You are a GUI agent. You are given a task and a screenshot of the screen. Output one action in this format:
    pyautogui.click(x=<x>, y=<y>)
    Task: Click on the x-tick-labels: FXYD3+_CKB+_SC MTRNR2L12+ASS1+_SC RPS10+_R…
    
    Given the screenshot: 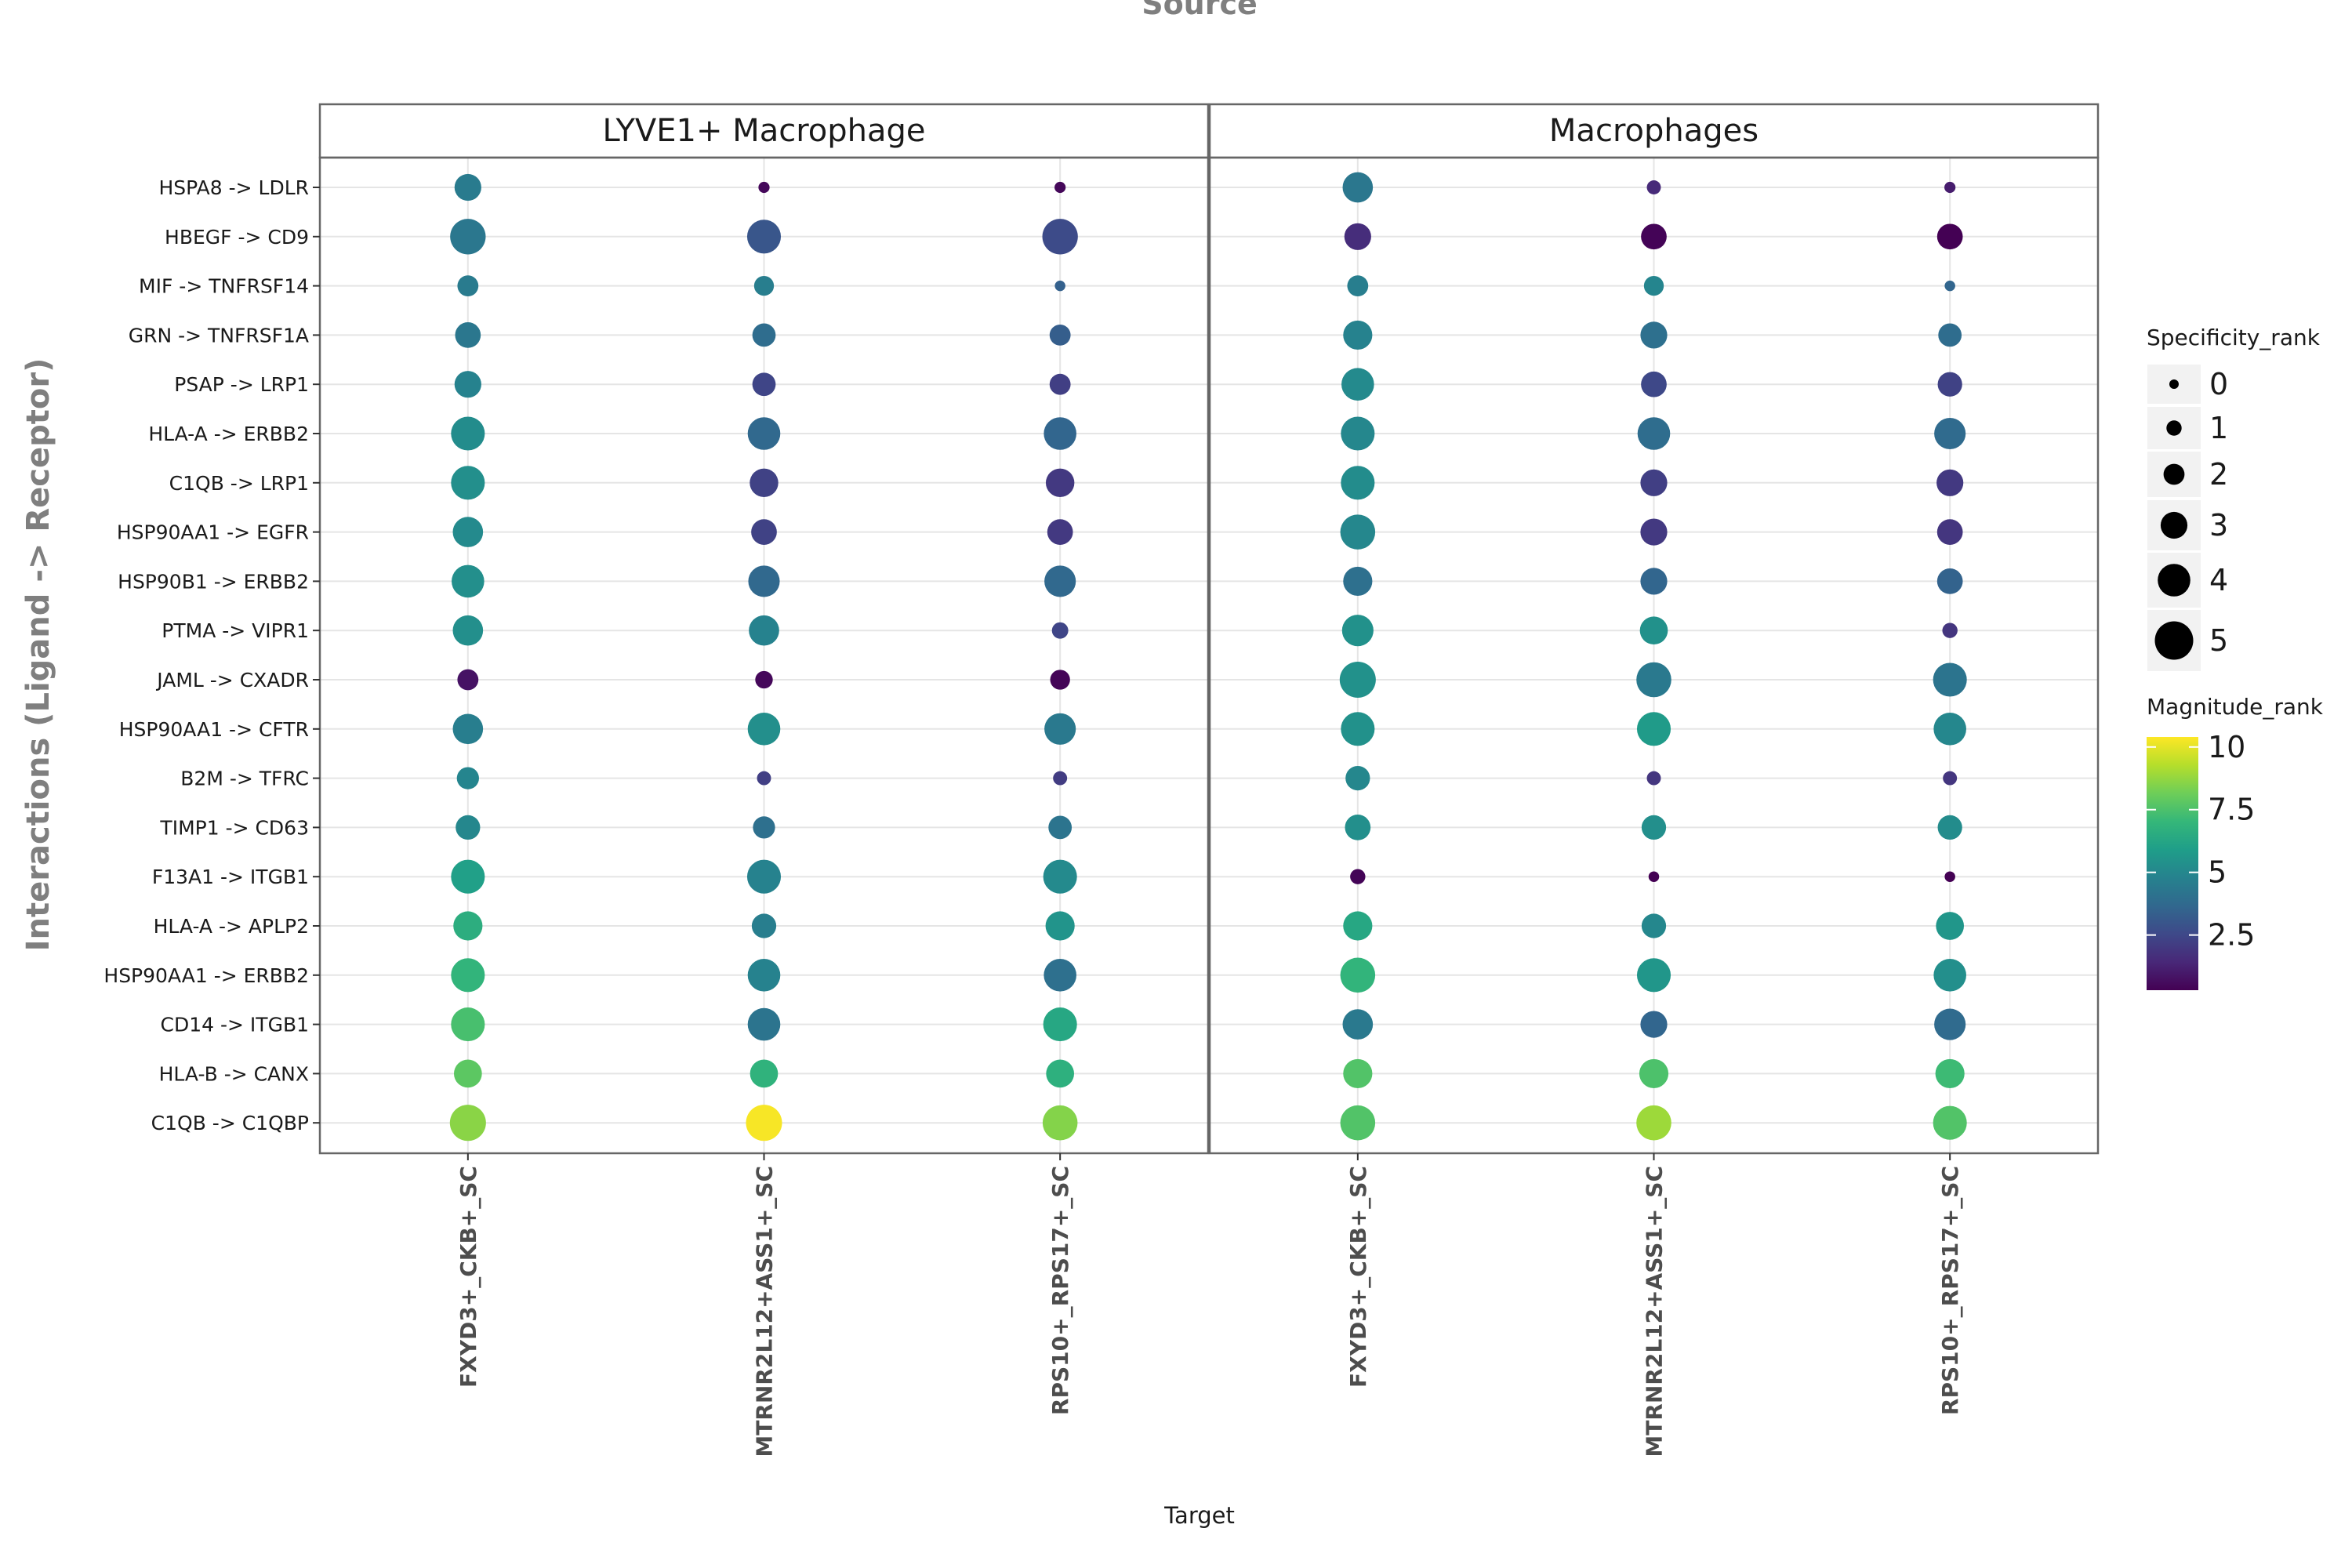 What is the action you would take?
    pyautogui.click(x=1209, y=1305)
    